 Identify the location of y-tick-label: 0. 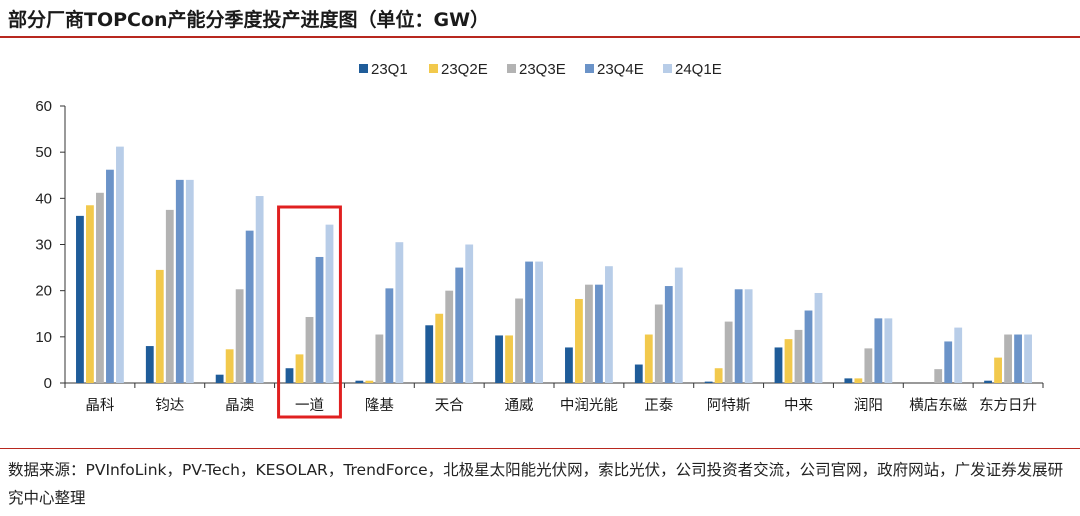
(48, 383).